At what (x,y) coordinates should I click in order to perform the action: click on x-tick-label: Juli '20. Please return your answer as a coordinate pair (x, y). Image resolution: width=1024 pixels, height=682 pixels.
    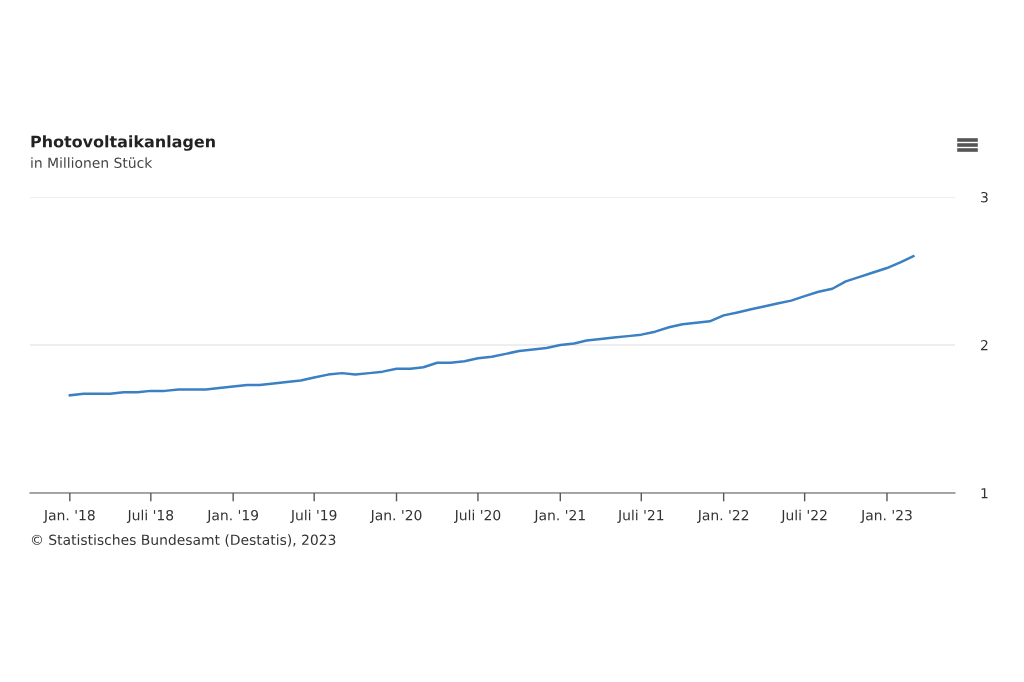
    Looking at the image, I should click on (477, 516).